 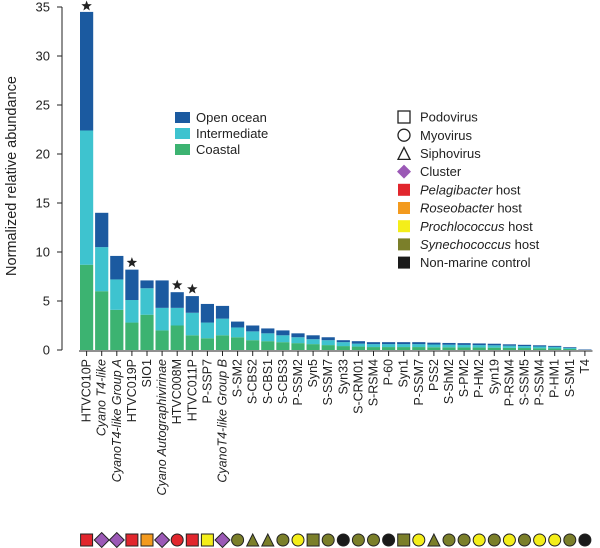 I want to click on x-category-label: P-RSM4, so click(x=509, y=382).